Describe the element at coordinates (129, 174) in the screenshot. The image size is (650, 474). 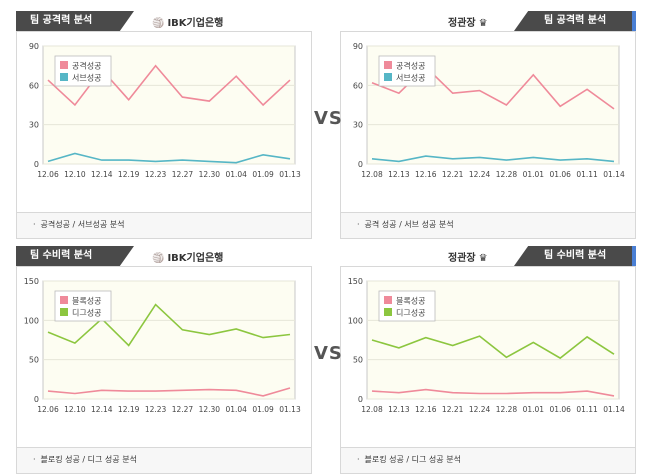
I see `x-tick-label: 12.19` at that location.